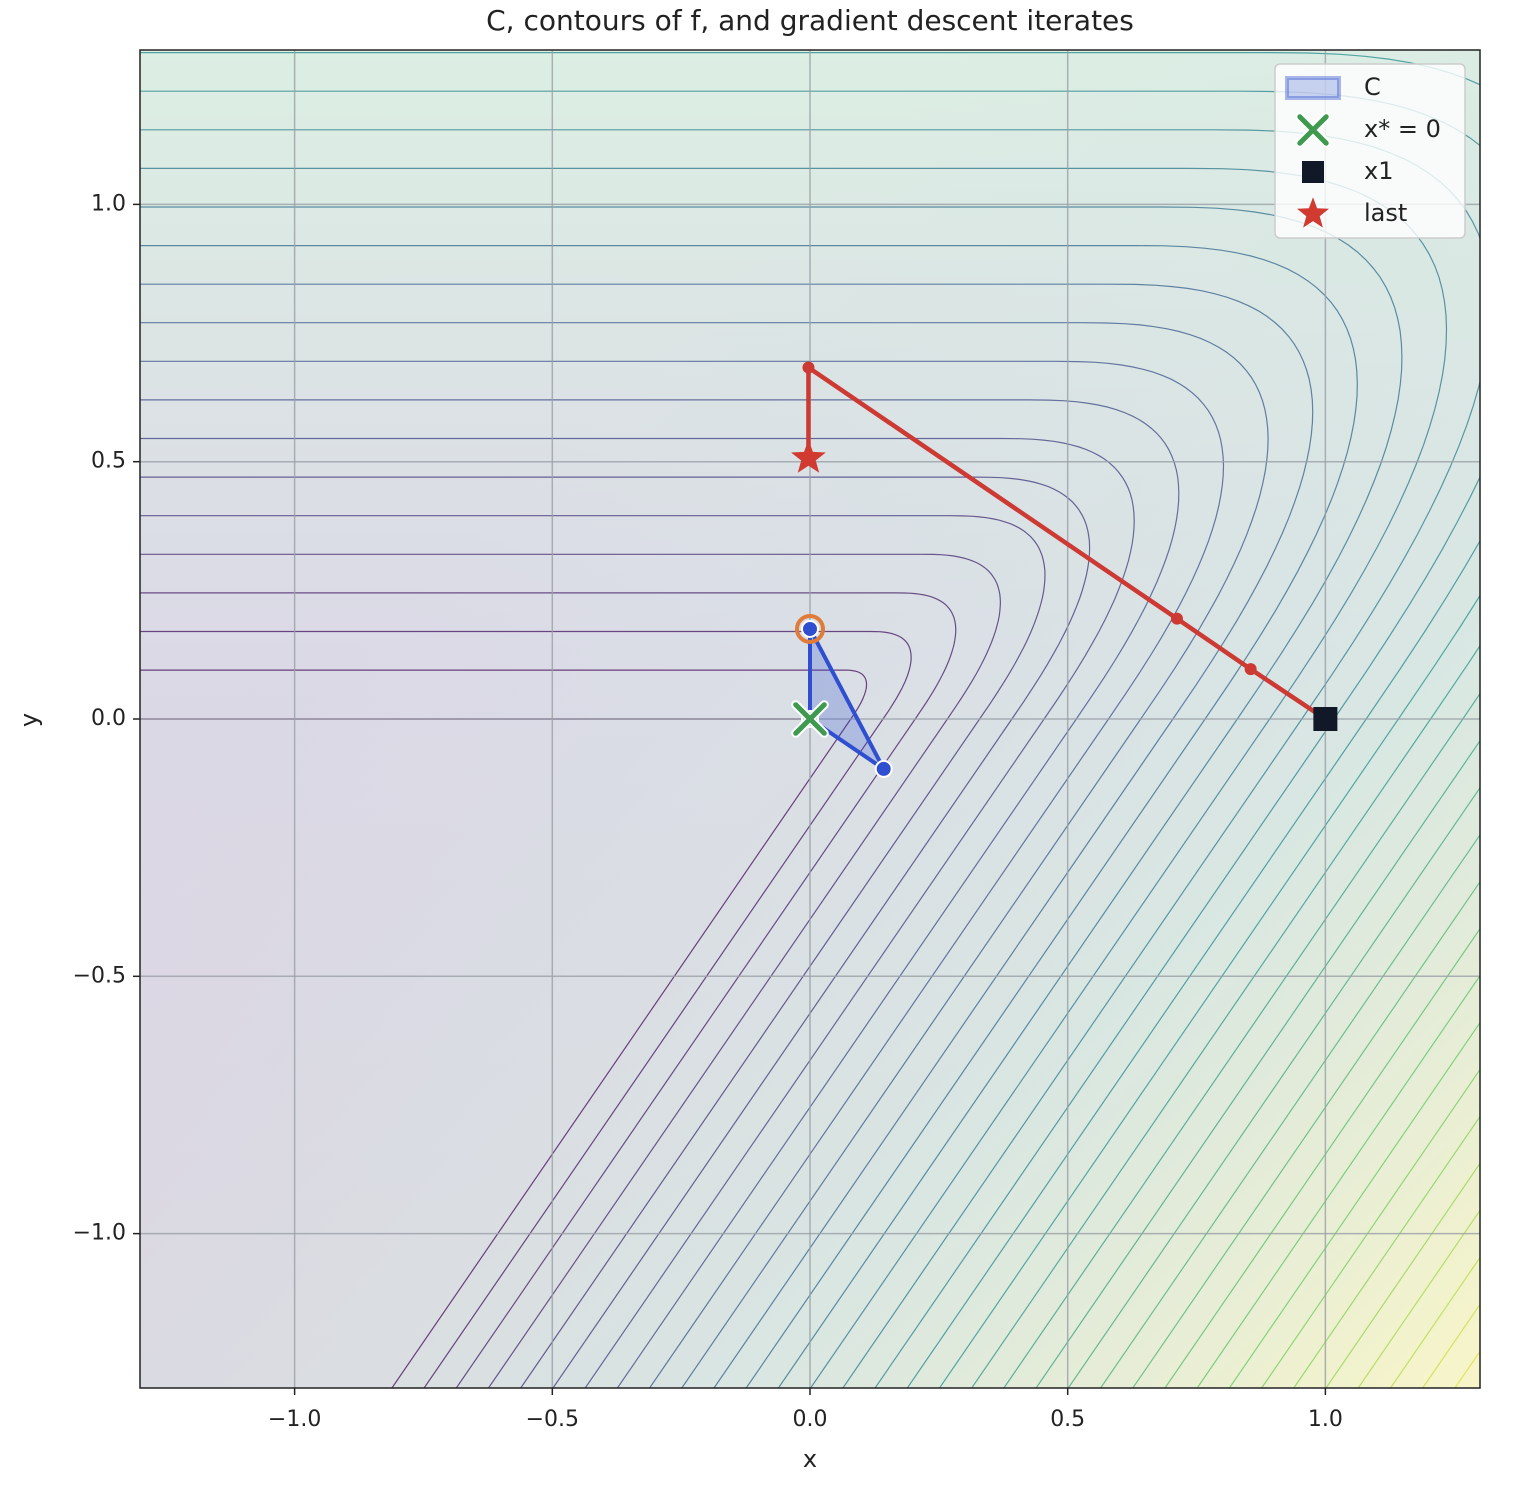 This screenshot has height=1506, width=1523. What do you see at coordinates (1402, 129) in the screenshot?
I see `legend-label: x* = 0` at bounding box center [1402, 129].